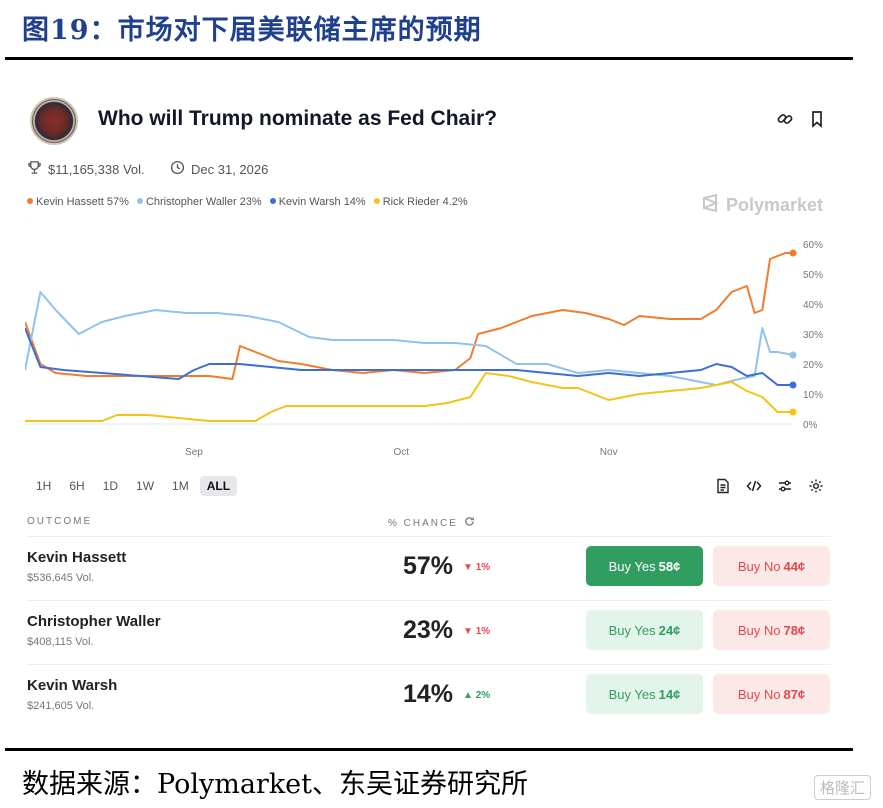  What do you see at coordinates (177, 169) in the screenshot?
I see `clock-icon` at bounding box center [177, 169].